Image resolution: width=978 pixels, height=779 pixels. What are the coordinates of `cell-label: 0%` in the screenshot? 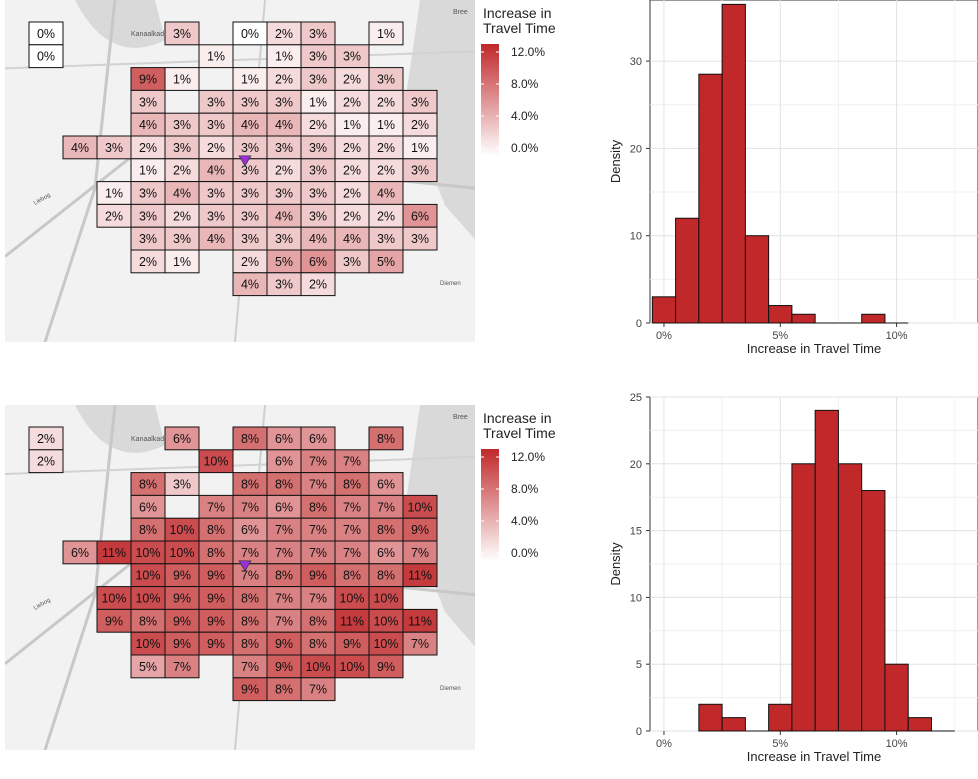 It's located at (46, 34).